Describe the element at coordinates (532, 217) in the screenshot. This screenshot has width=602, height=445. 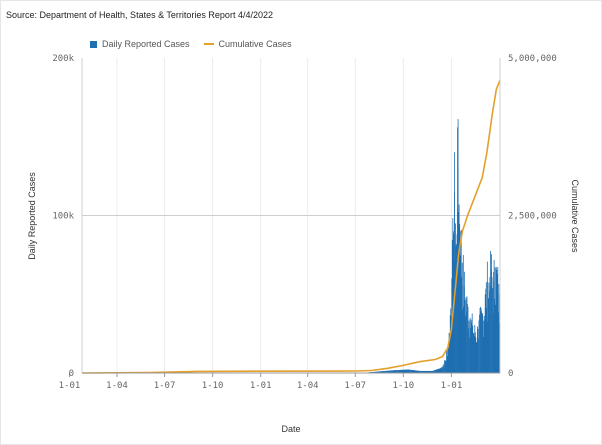
I see `y-right-tick-label: 2,500,000` at that location.